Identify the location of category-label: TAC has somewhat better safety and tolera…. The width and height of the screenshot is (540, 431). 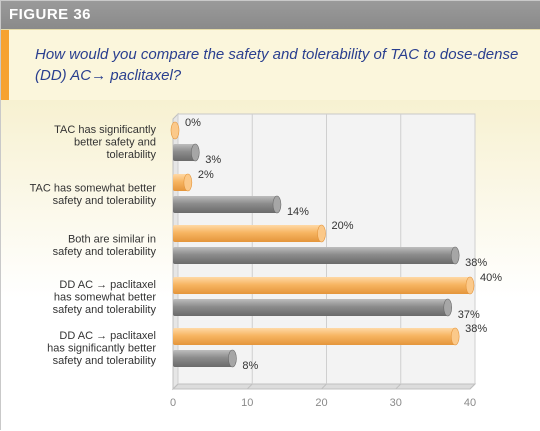
(93, 194).